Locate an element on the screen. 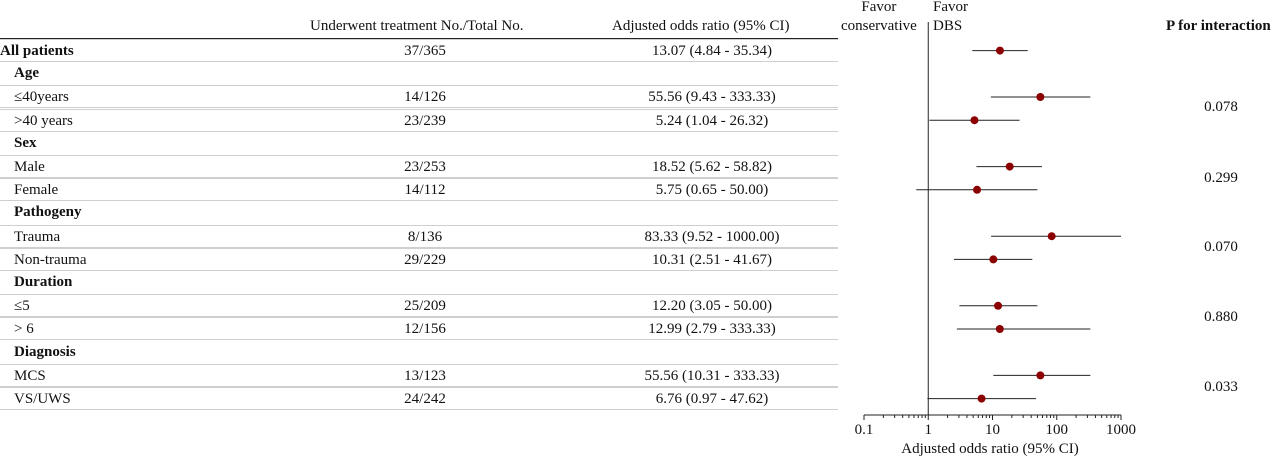  subgroup-label: MCS is located at coordinates (30, 375).